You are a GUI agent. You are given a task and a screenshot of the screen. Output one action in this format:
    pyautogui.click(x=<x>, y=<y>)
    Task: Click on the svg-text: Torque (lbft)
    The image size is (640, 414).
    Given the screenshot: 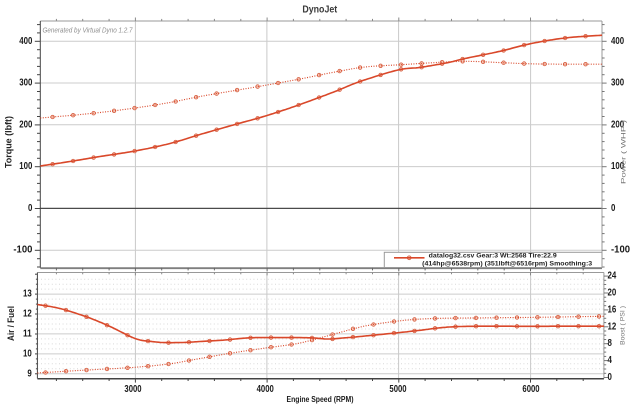 What is the action you would take?
    pyautogui.click(x=9, y=142)
    